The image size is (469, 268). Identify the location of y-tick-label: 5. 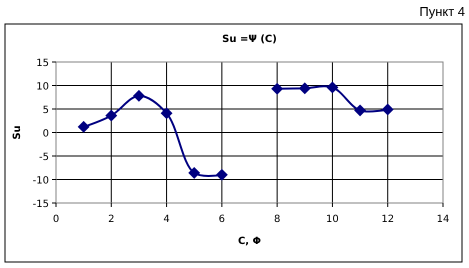
(45, 110).